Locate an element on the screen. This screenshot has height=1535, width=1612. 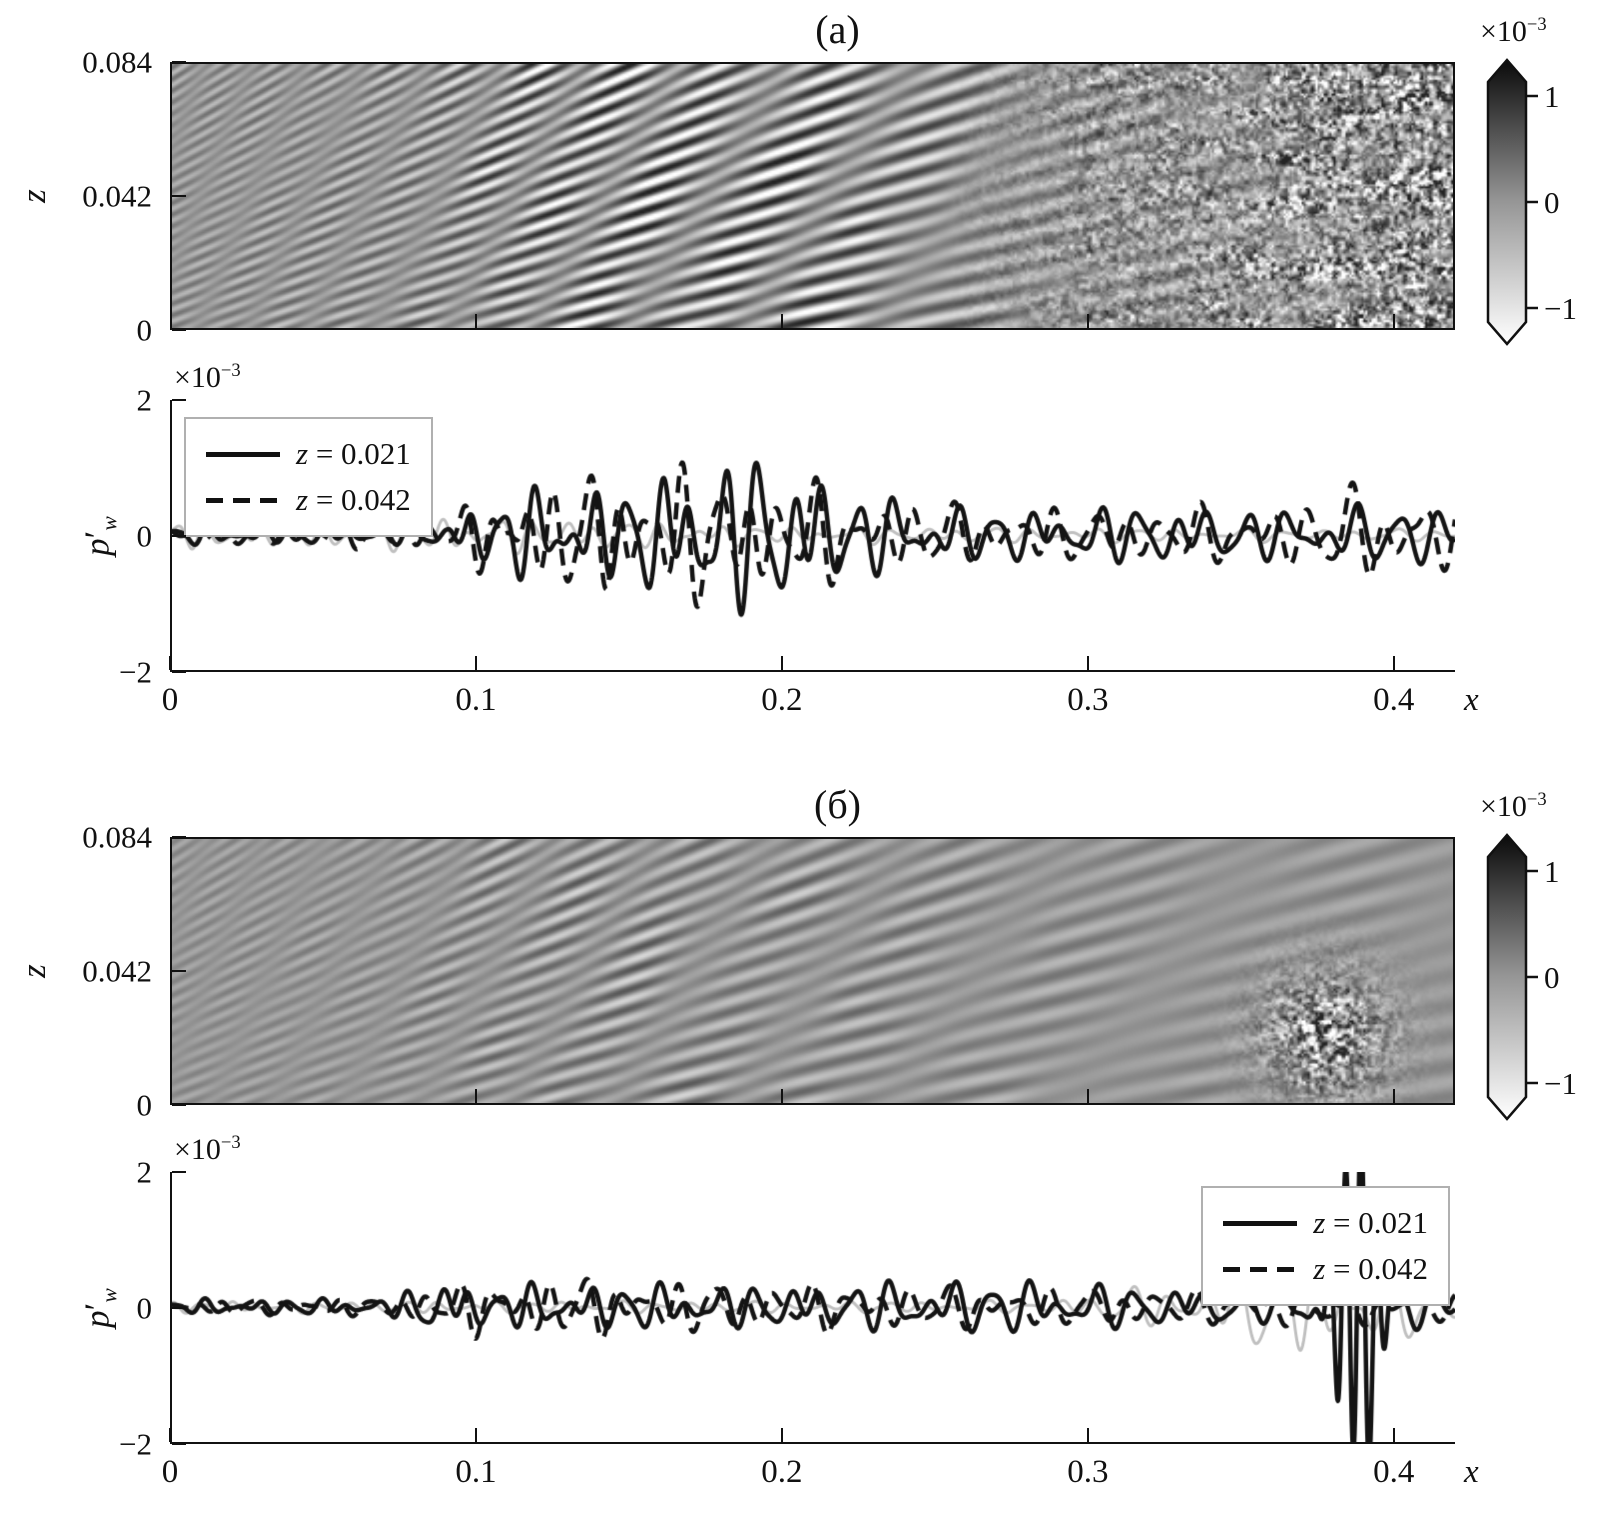
panel-a-legend: z = 0.021 z = 0.042 is located at coordinates (308, 477).